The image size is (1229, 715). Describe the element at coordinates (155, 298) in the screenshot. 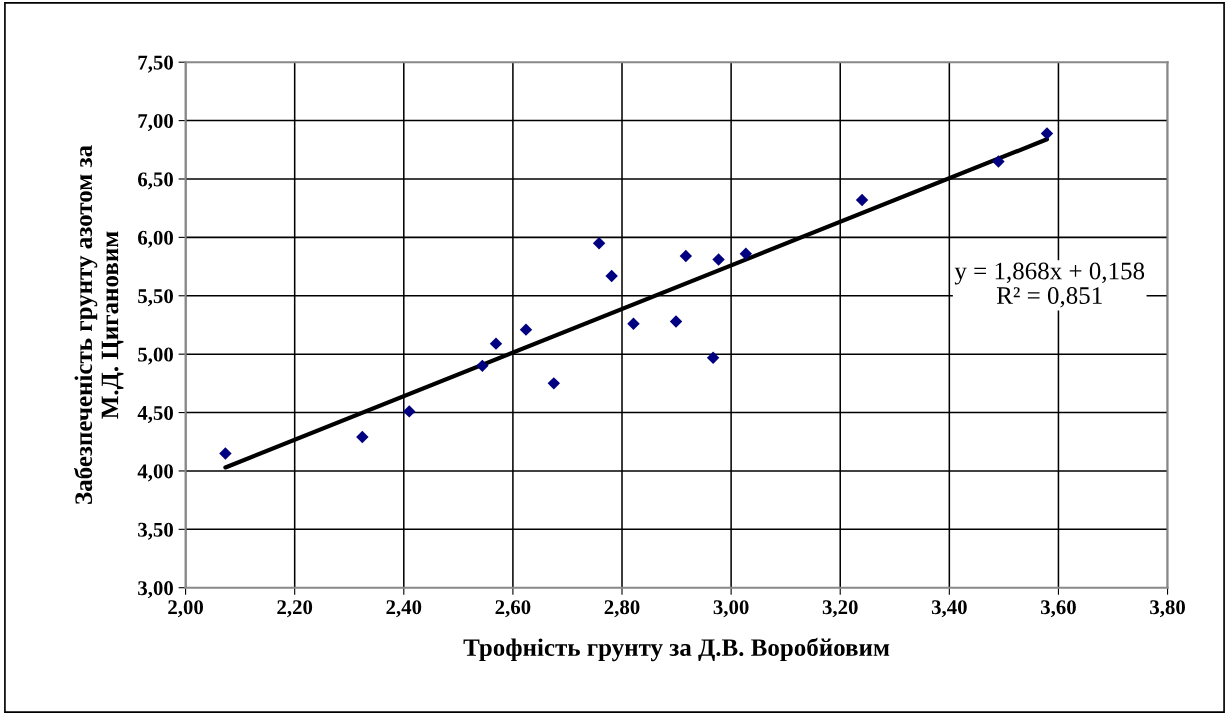

I see `y-tick-label: 5,50` at that location.